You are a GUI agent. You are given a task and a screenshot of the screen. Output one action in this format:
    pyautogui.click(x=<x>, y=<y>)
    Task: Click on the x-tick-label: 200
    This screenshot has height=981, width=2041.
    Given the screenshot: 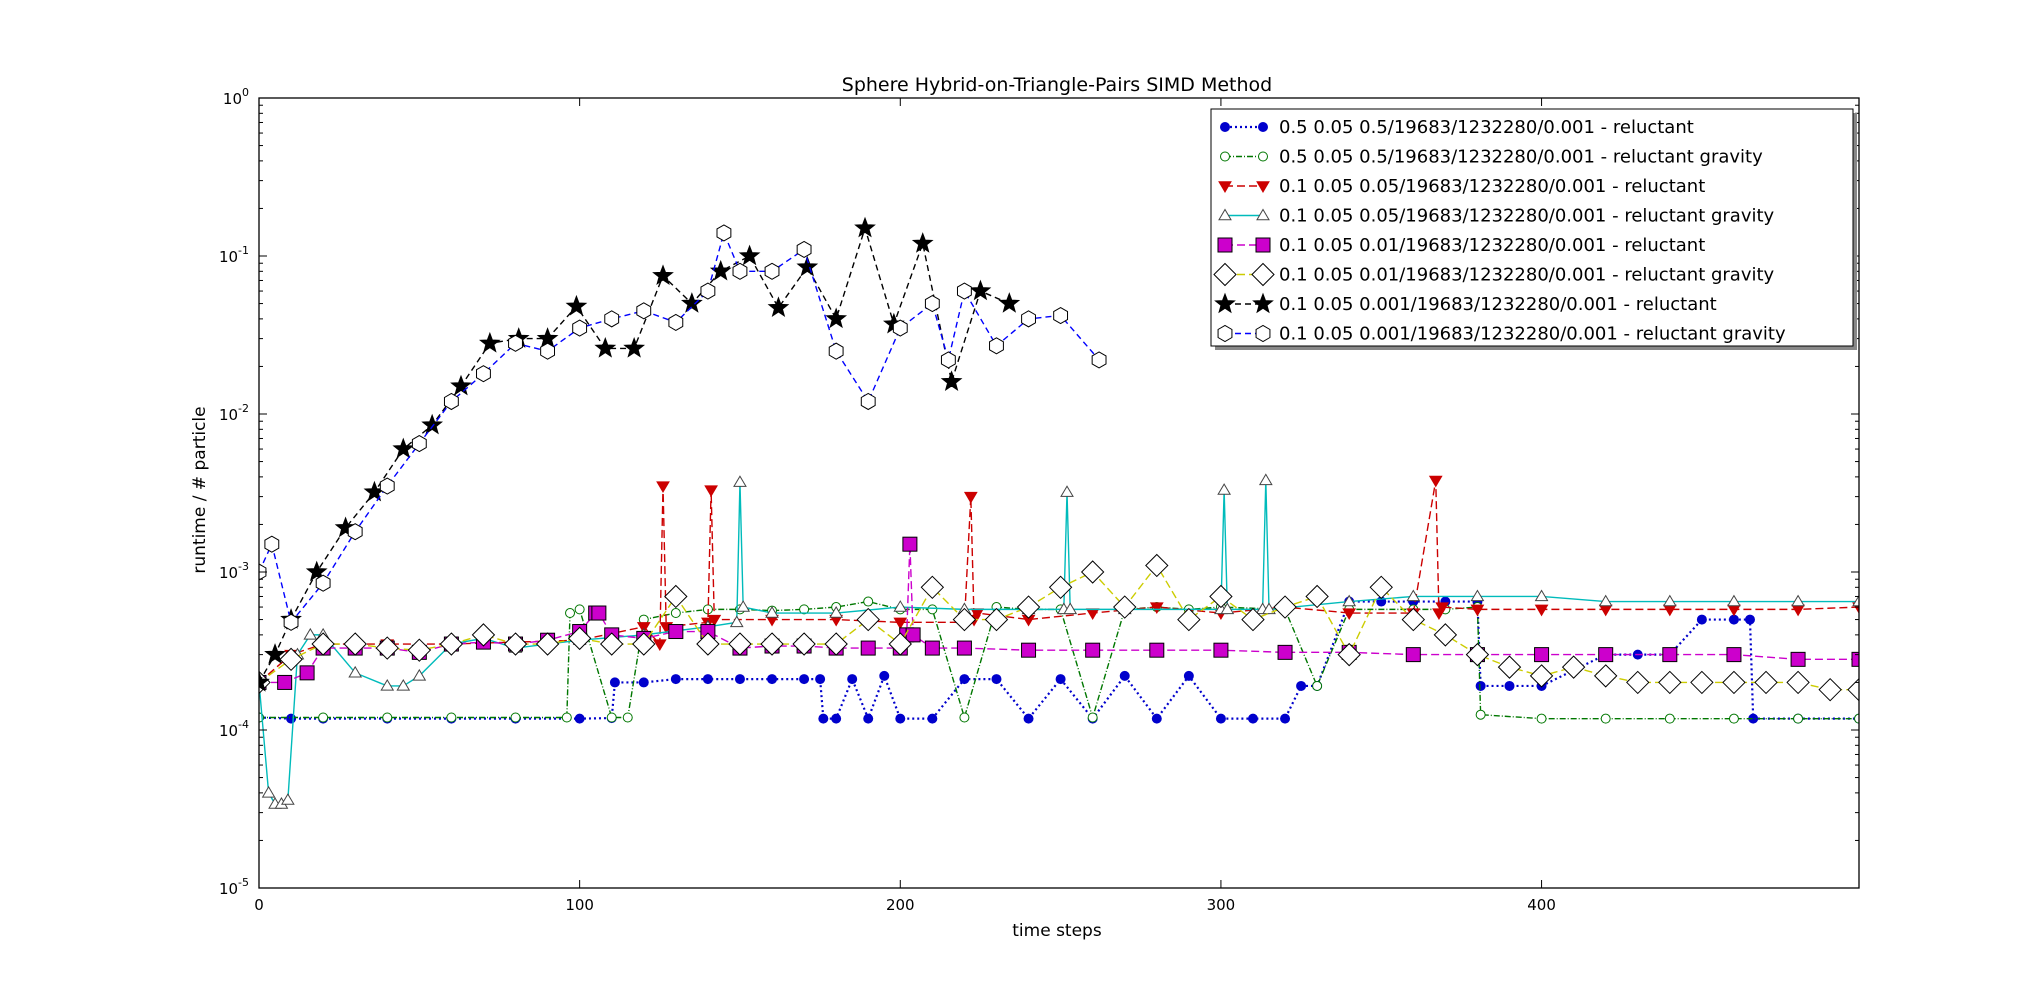 What is the action you would take?
    pyautogui.click(x=900, y=905)
    